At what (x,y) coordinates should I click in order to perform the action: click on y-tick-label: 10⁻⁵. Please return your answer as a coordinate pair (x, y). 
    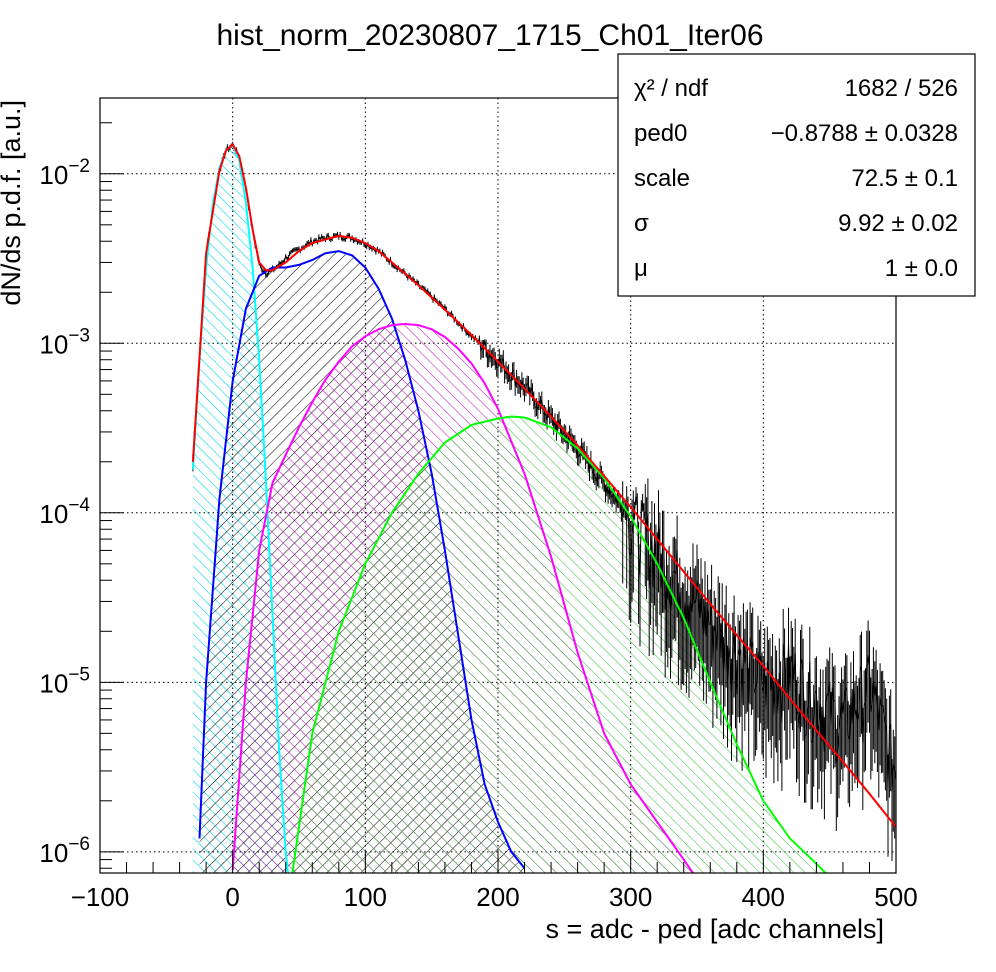
    Looking at the image, I should click on (64, 681).